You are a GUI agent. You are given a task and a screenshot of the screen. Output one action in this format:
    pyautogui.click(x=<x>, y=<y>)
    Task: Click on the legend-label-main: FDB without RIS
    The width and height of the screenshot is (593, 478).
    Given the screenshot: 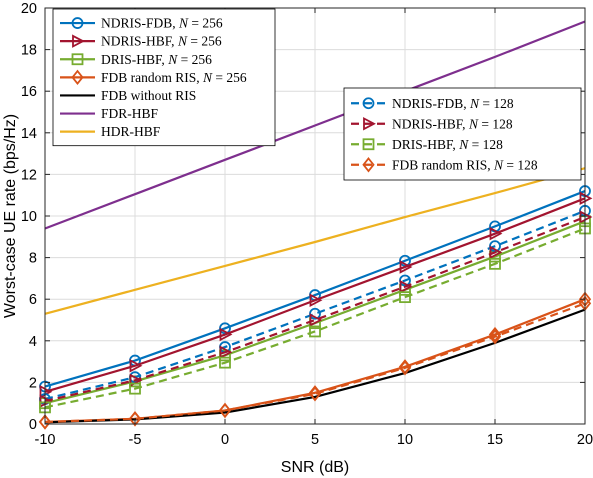 What is the action you would take?
    pyautogui.click(x=148, y=95)
    